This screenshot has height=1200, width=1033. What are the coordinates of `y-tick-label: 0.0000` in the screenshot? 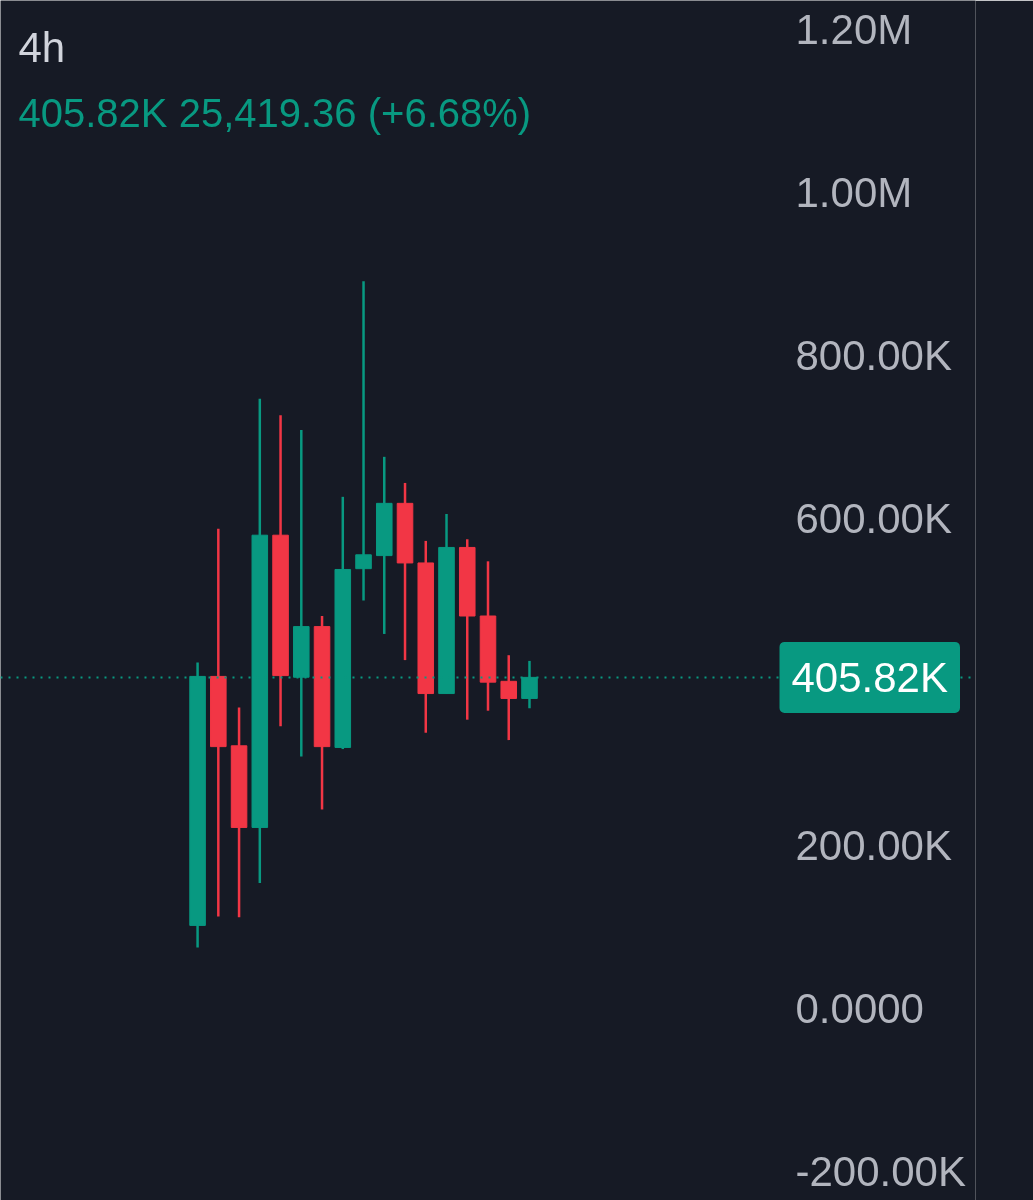 It's located at (859, 1009).